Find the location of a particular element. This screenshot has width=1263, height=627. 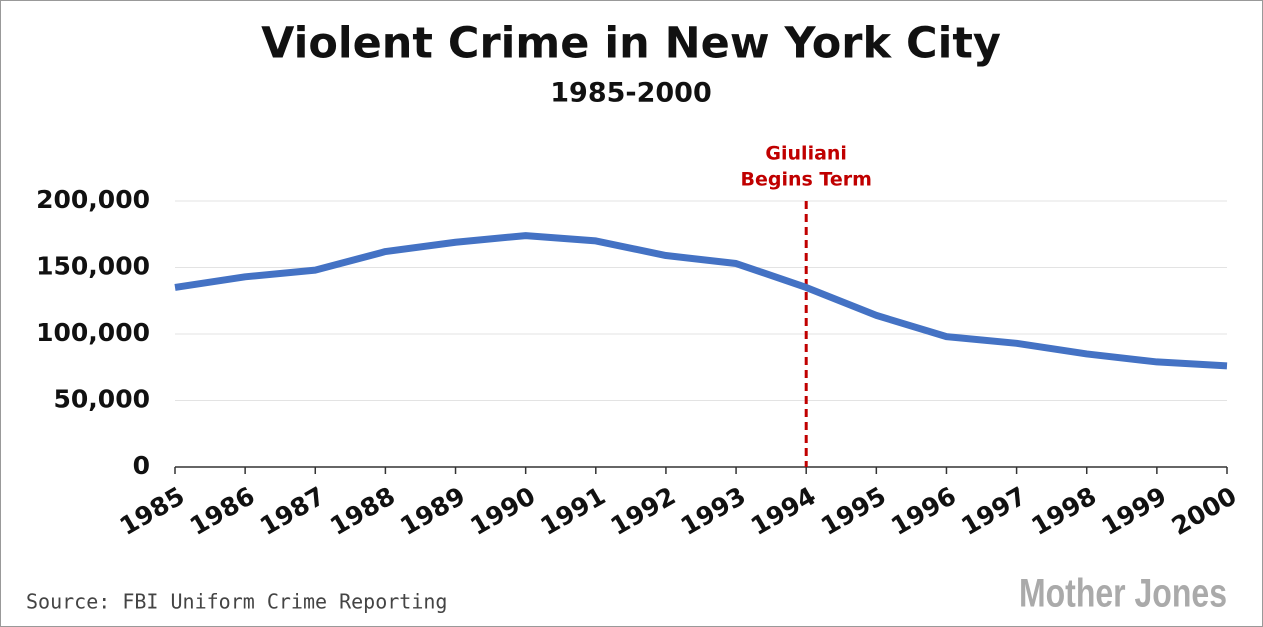

y-tick-label: 100,000 is located at coordinates (93, 332).